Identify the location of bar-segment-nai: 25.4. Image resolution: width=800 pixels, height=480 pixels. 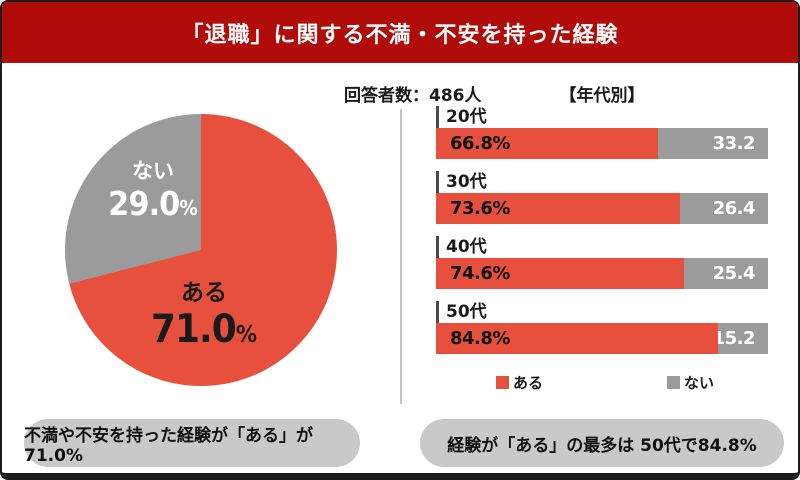
(725, 273).